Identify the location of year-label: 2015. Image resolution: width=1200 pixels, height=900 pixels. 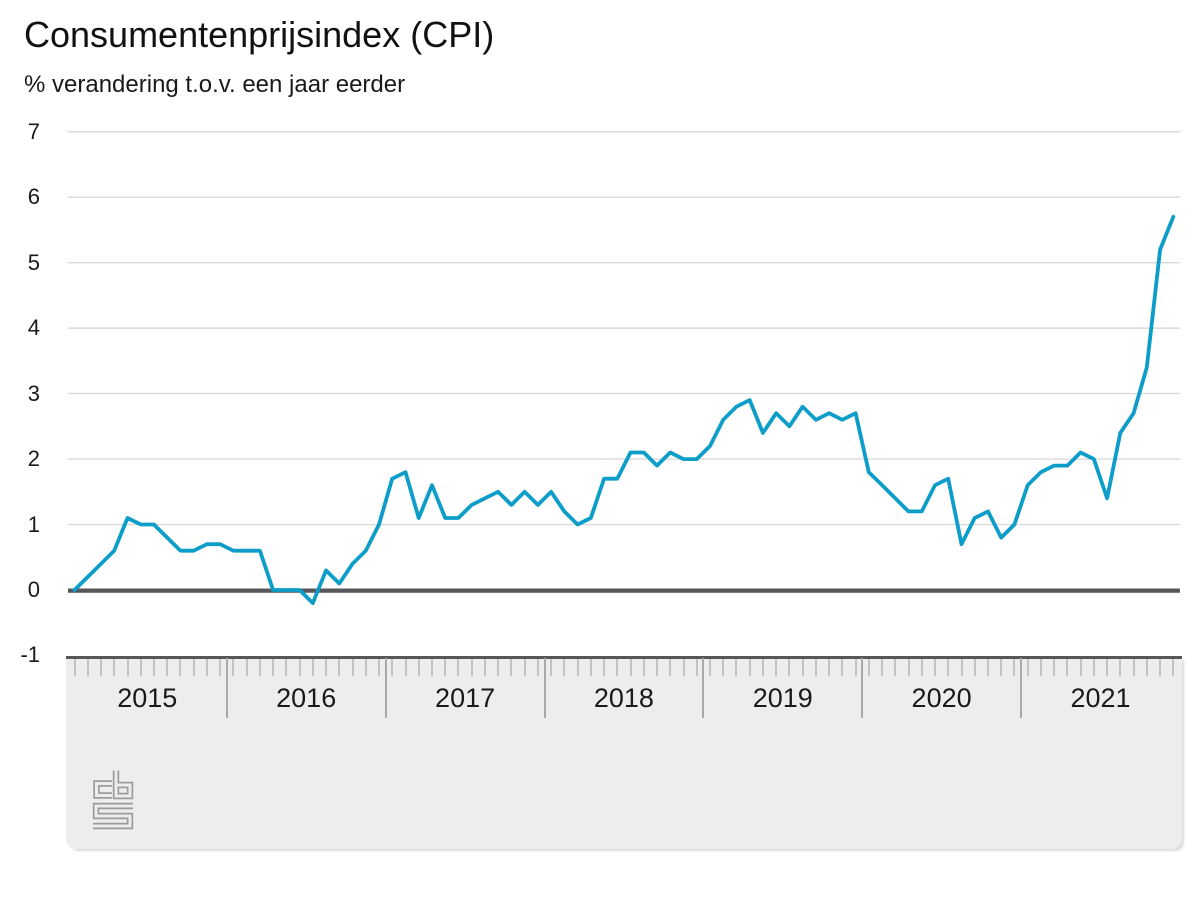
(147, 698).